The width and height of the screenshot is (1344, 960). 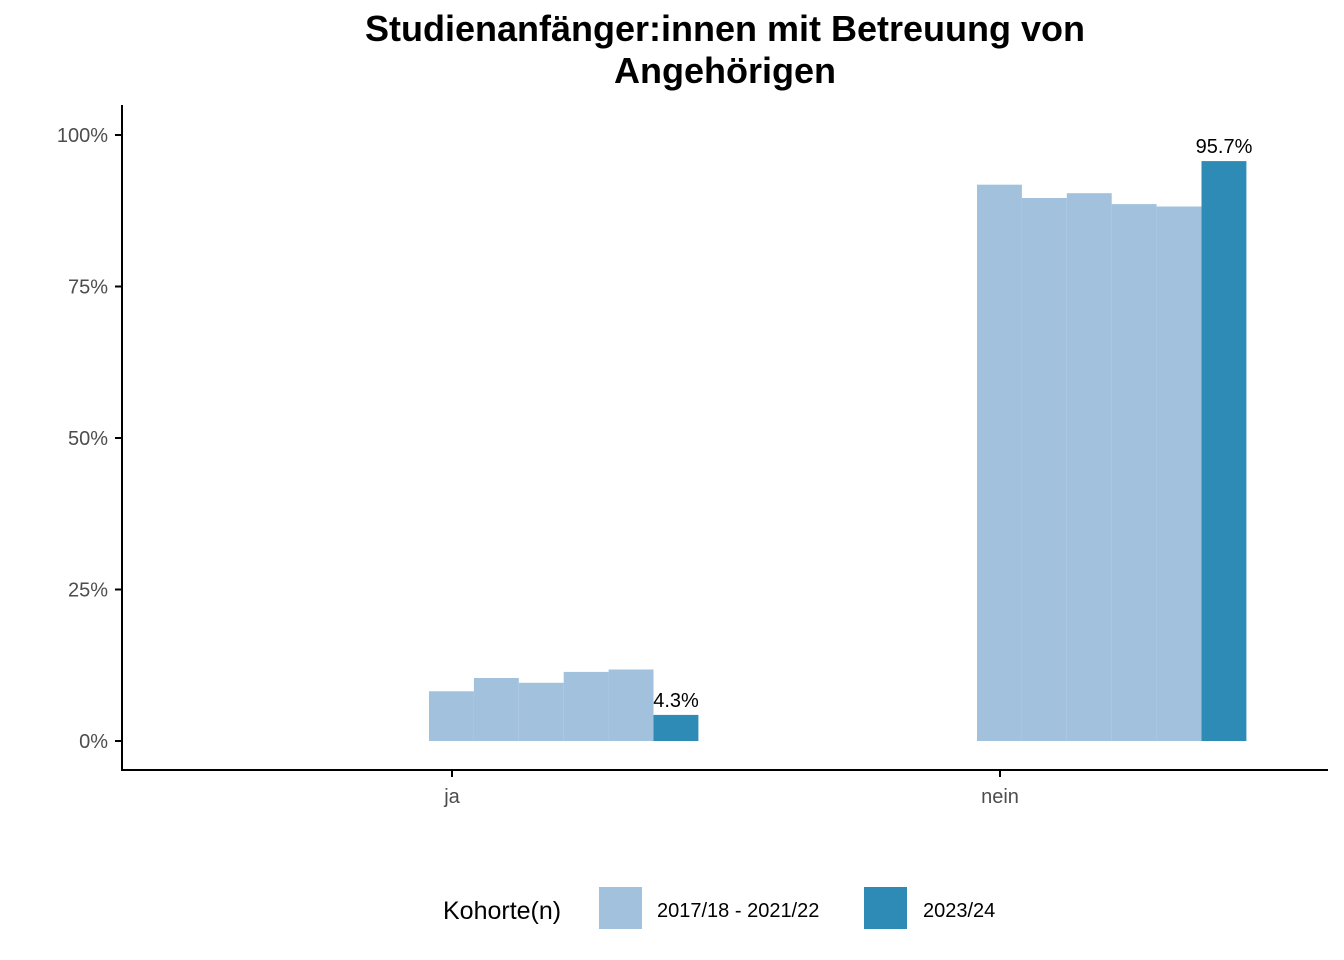 I want to click on x-axis: ja nein, so click(x=724, y=788).